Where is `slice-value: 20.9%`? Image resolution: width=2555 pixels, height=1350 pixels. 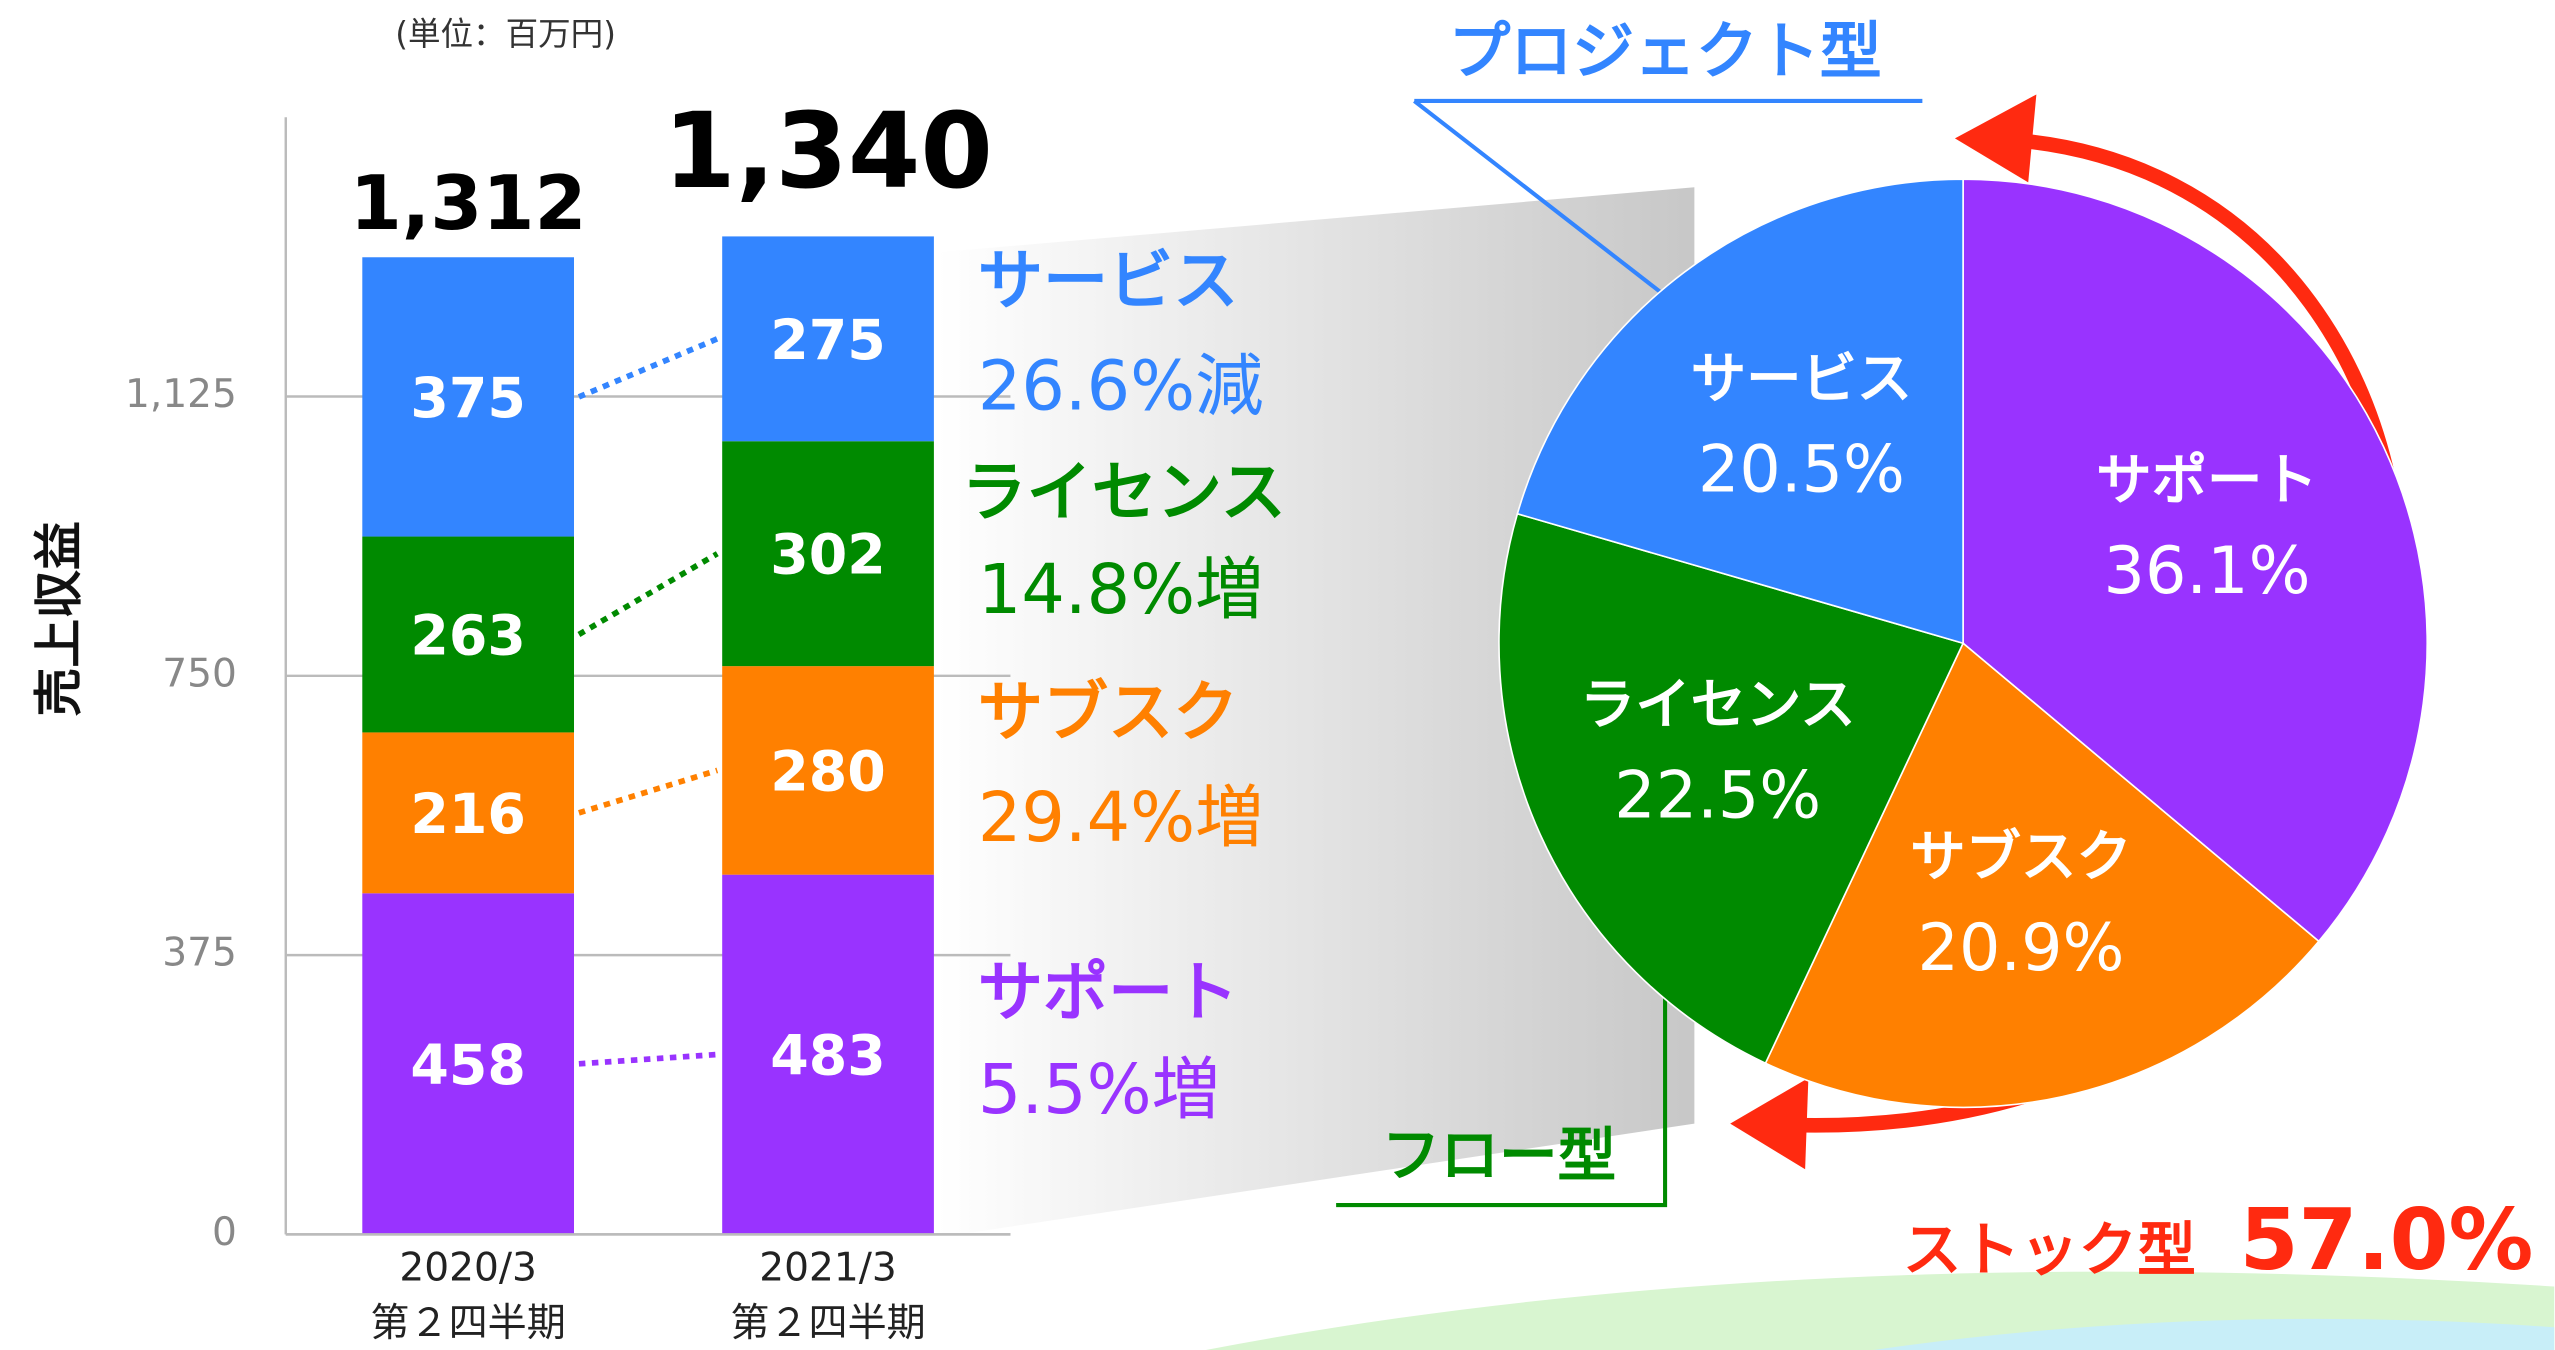 slice-value: 20.9% is located at coordinates (2021, 948).